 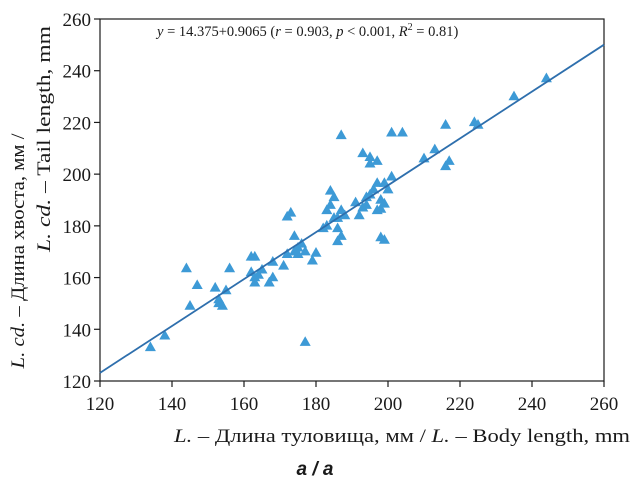 What do you see at coordinates (604, 404) in the screenshot?
I see `x-tick-label: 260` at bounding box center [604, 404].